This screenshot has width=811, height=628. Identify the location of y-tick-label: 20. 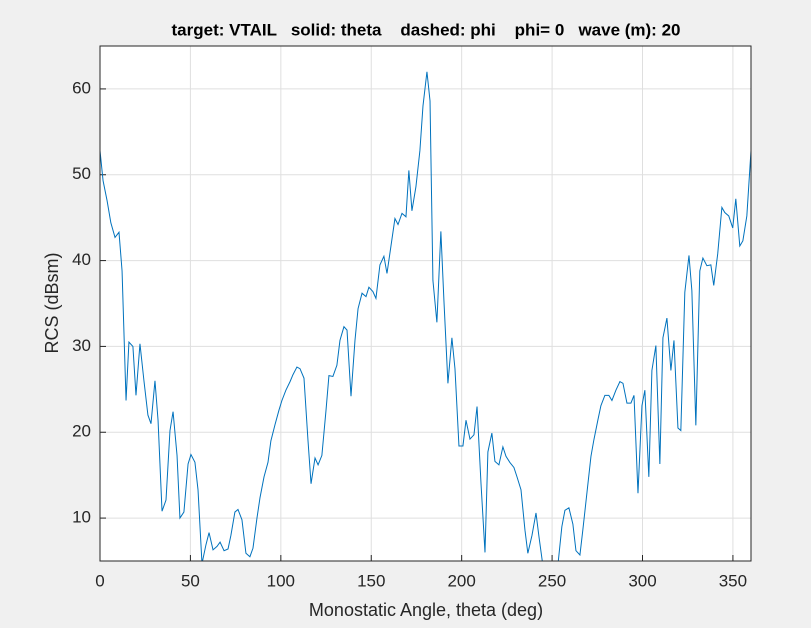
(81, 431).